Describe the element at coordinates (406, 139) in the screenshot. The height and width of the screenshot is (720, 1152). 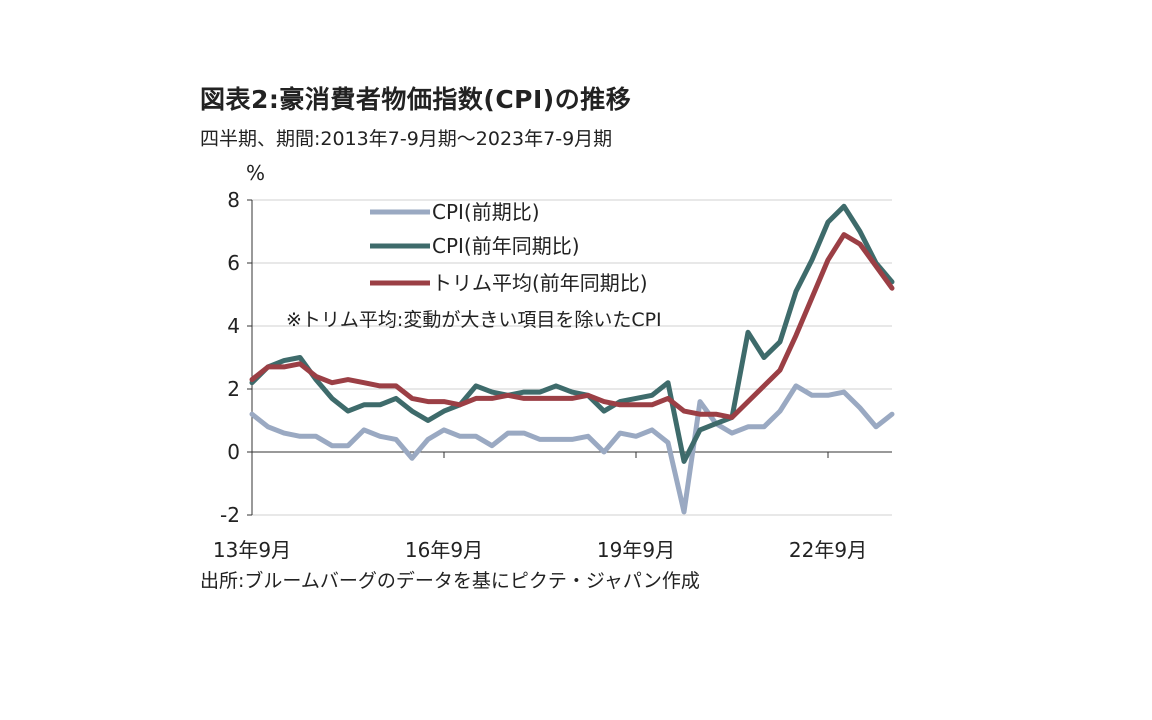
I see `chart-subtitle: 四半期、期間:2013年7-9月期〜2023年7-9月期` at that location.